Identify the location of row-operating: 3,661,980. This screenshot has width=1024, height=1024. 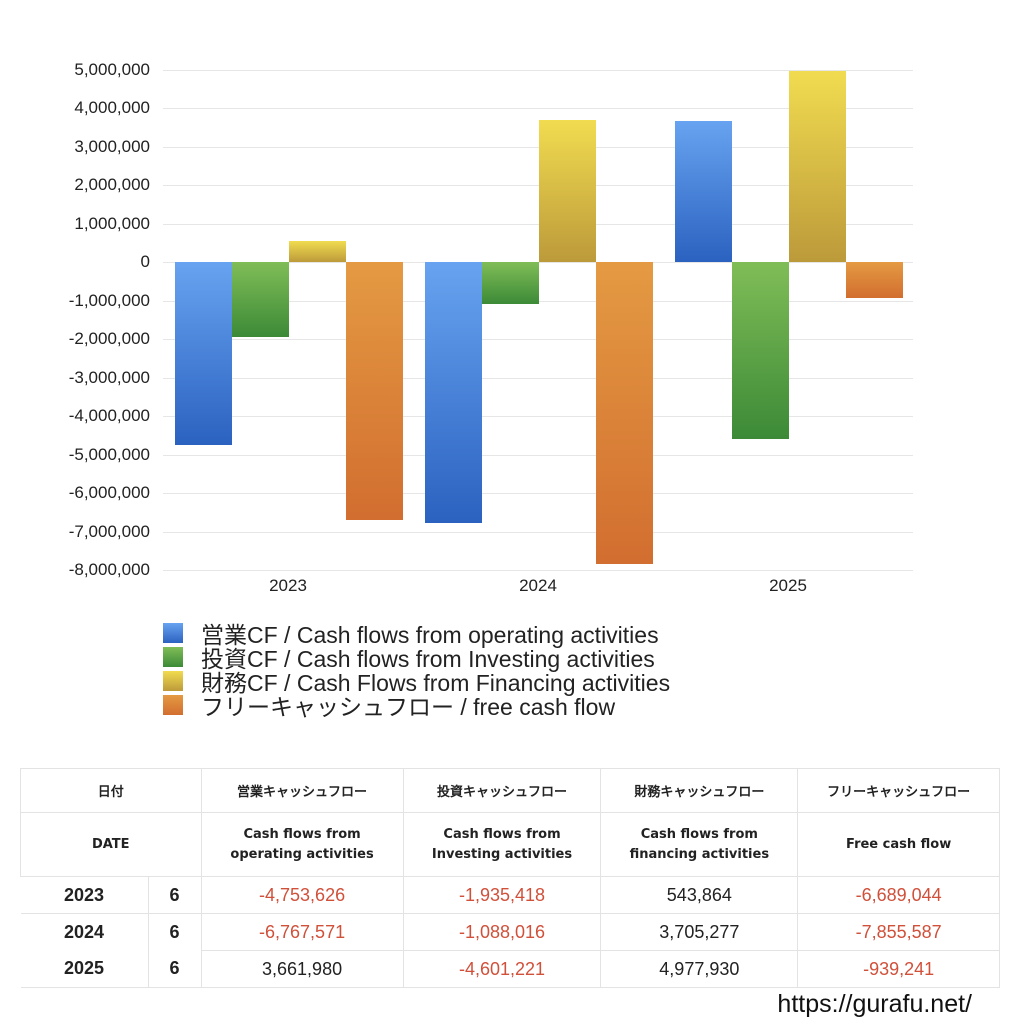
(302, 969).